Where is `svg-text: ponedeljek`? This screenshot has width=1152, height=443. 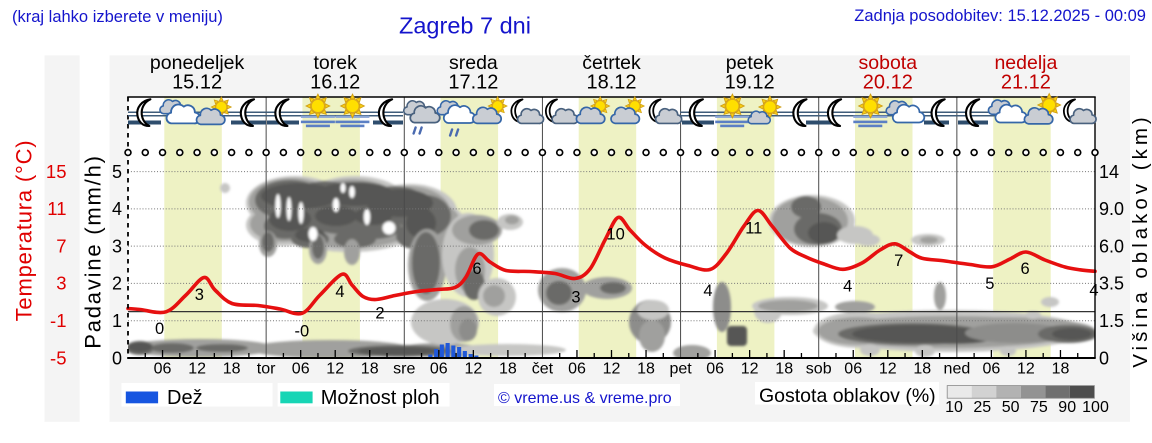
svg-text: ponedeljek is located at coordinates (197, 63).